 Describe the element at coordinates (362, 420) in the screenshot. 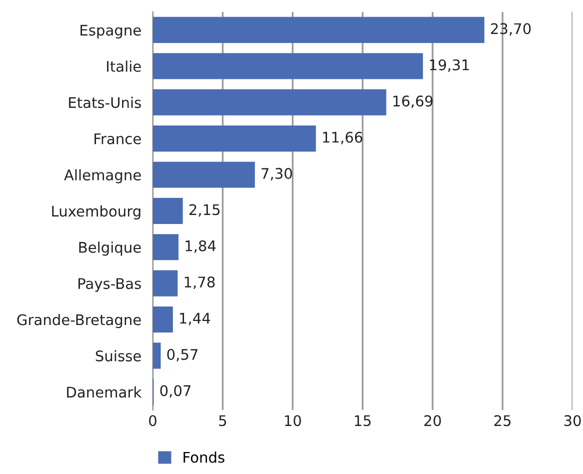

I see `x-tick-label: 15` at that location.